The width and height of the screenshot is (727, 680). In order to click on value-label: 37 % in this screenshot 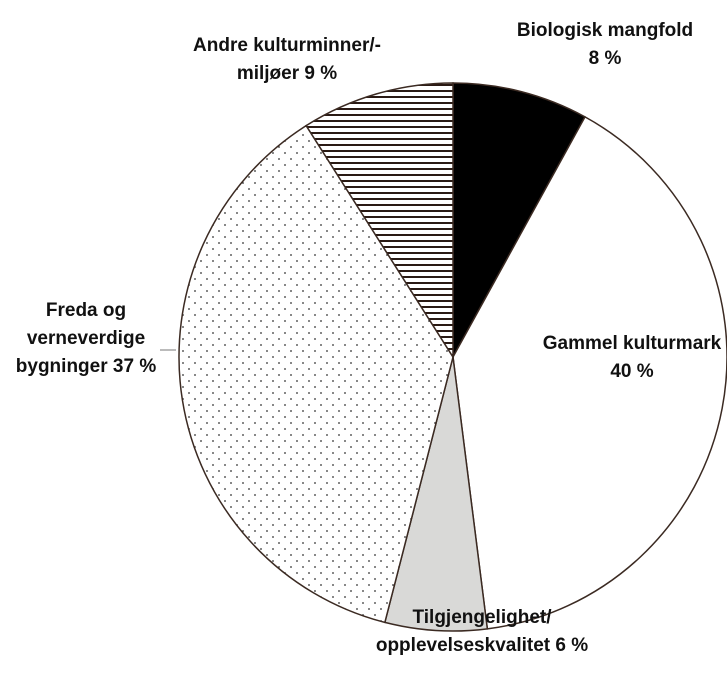, I will do `click(134, 366)`.